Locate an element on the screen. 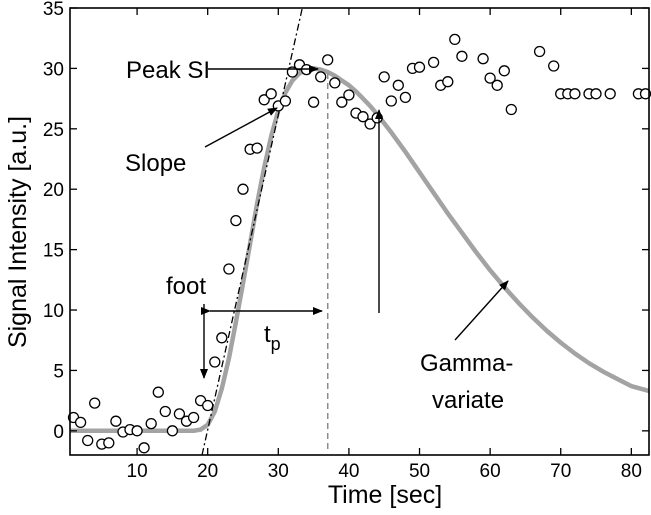 The height and width of the screenshot is (515, 651). annotation-tp: tp is located at coordinates (272, 337).